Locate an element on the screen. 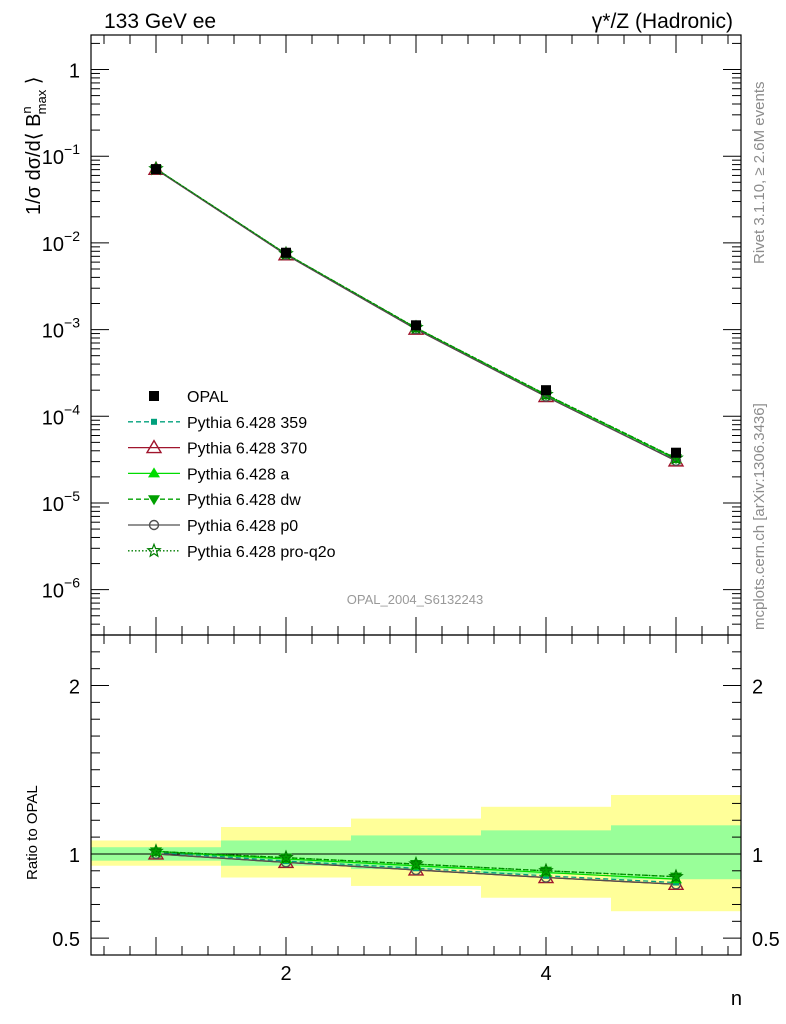 Image resolution: width=786 pixels, height=1024 pixels. ratio-y-tick-label: 0.5 is located at coordinates (66, 940).